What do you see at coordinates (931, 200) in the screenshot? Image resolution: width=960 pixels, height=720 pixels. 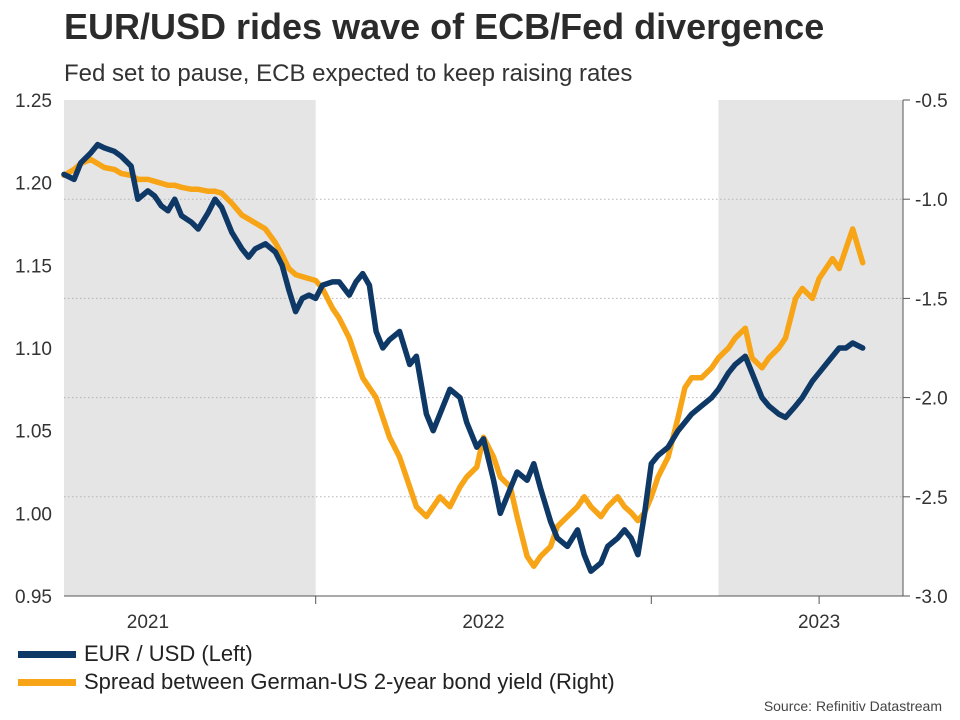 I see `right-tick-label: -1.0` at bounding box center [931, 200].